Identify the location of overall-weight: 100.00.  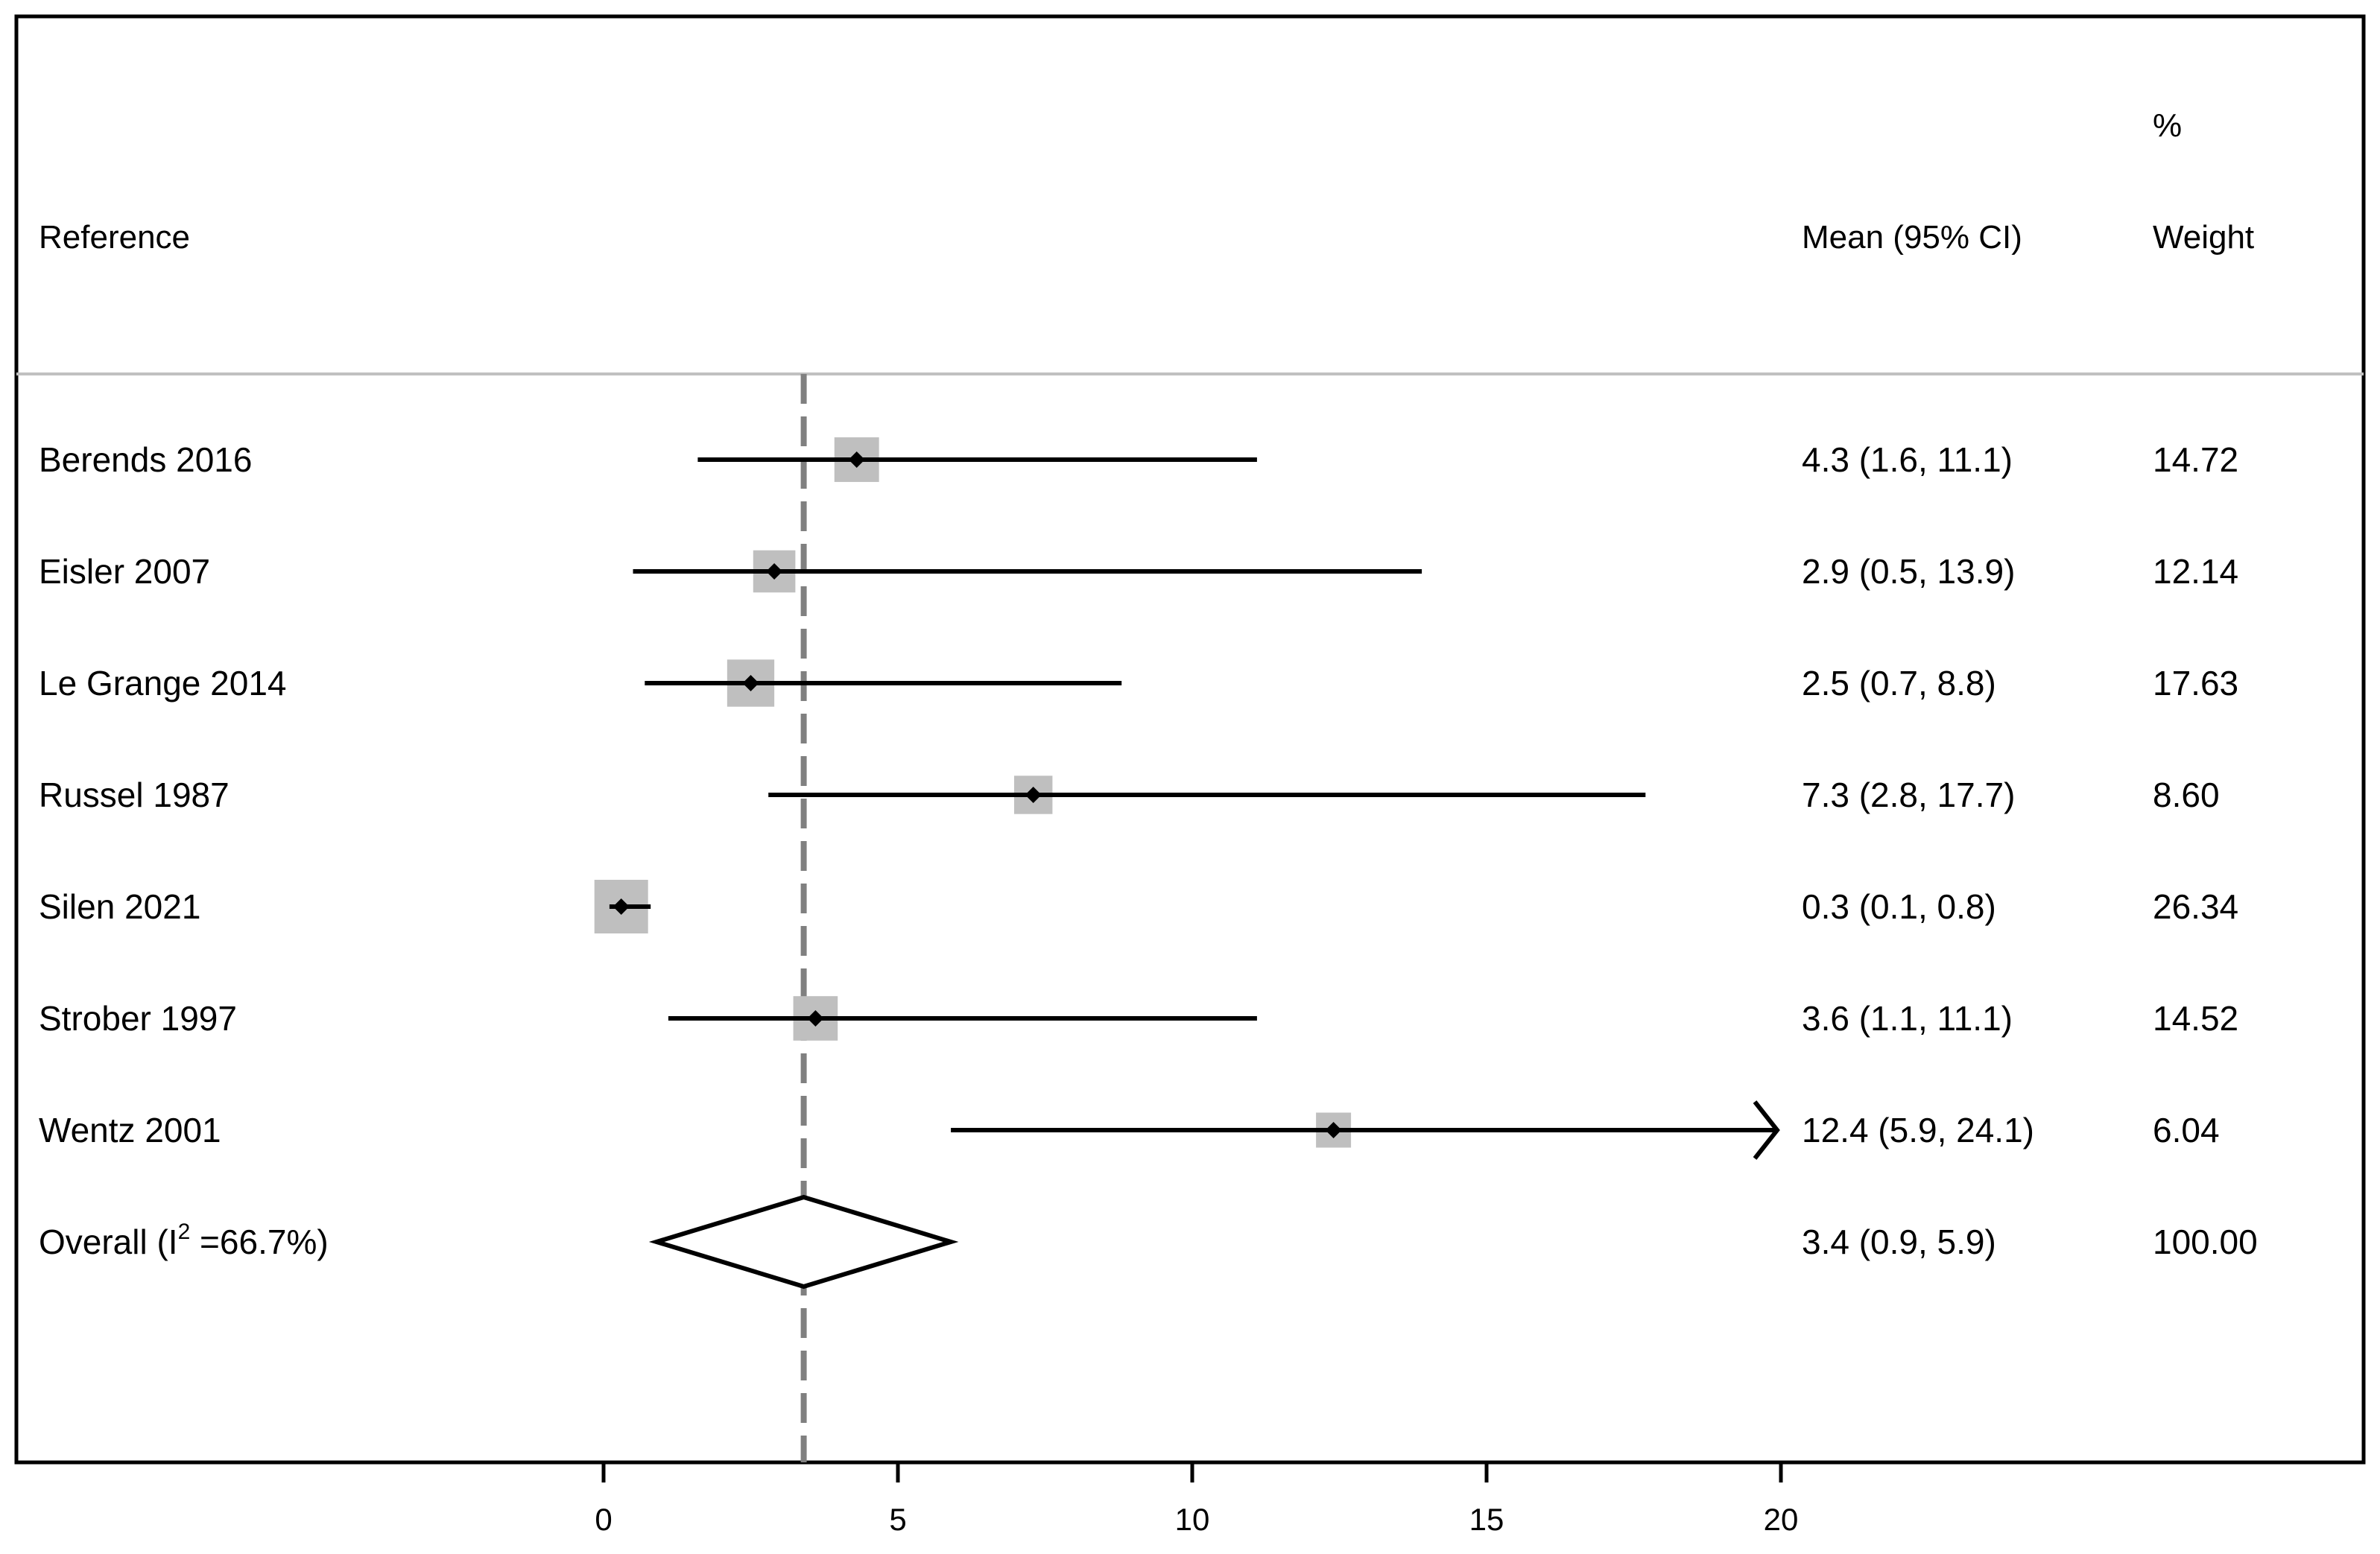
(2205, 1241).